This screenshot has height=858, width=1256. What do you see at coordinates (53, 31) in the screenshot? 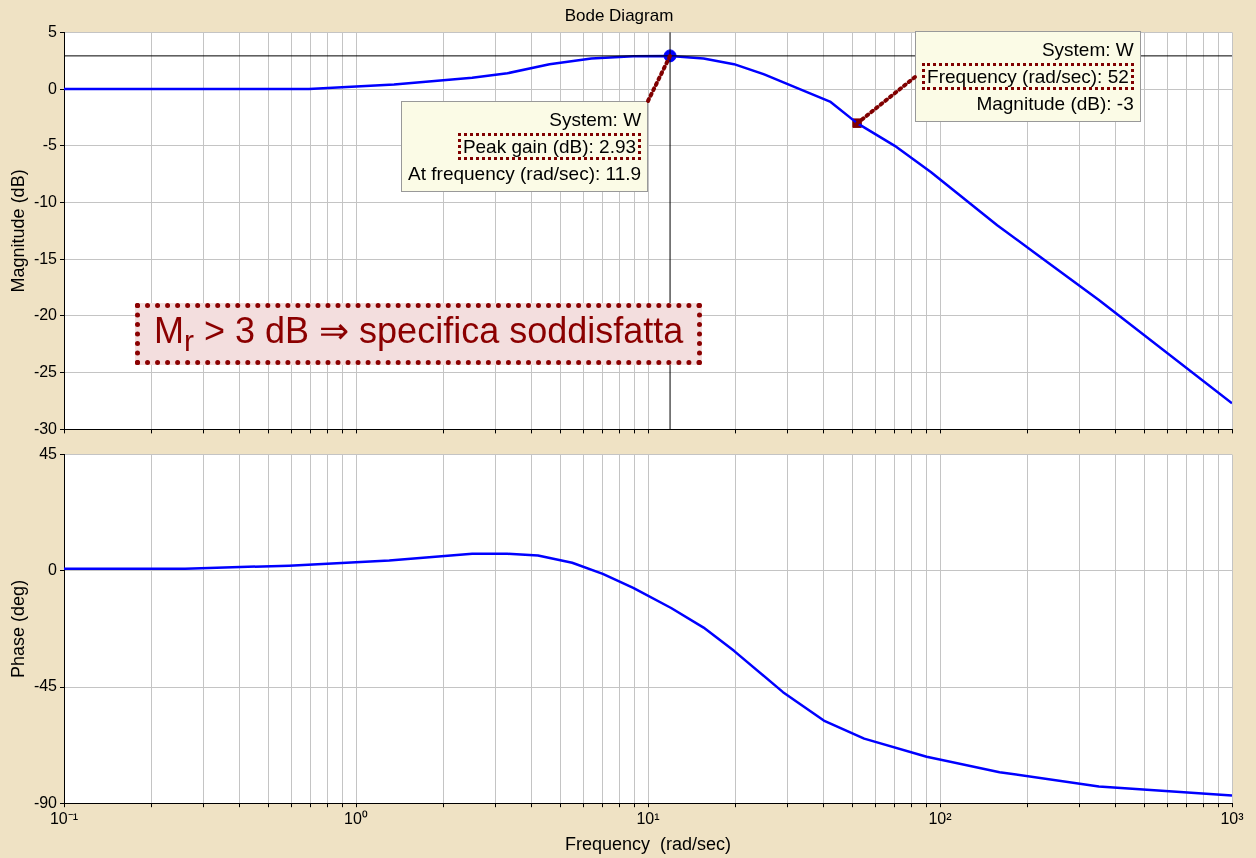
I see `y-tick-label: 5` at bounding box center [53, 31].